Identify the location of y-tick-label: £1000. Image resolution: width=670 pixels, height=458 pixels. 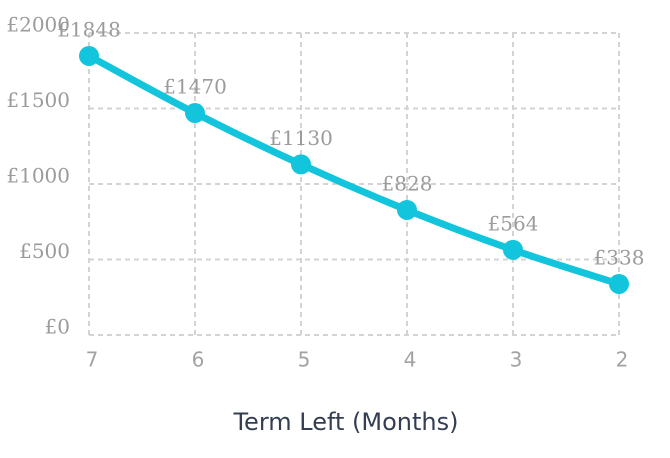
(38, 176).